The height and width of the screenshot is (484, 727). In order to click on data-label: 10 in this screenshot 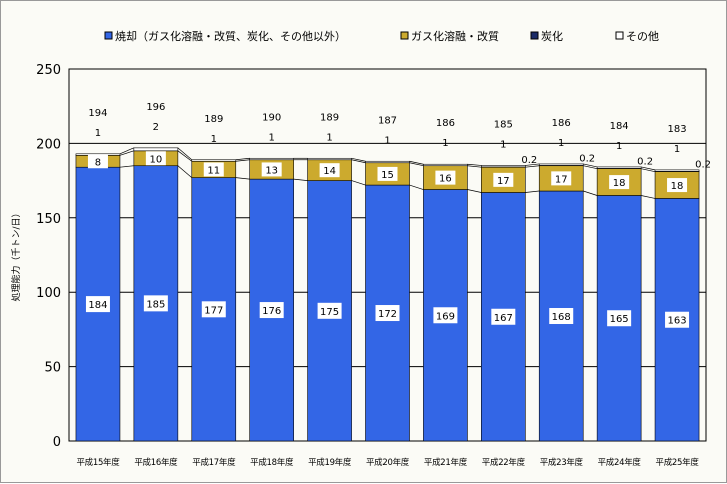, I will do `click(155, 159)`.